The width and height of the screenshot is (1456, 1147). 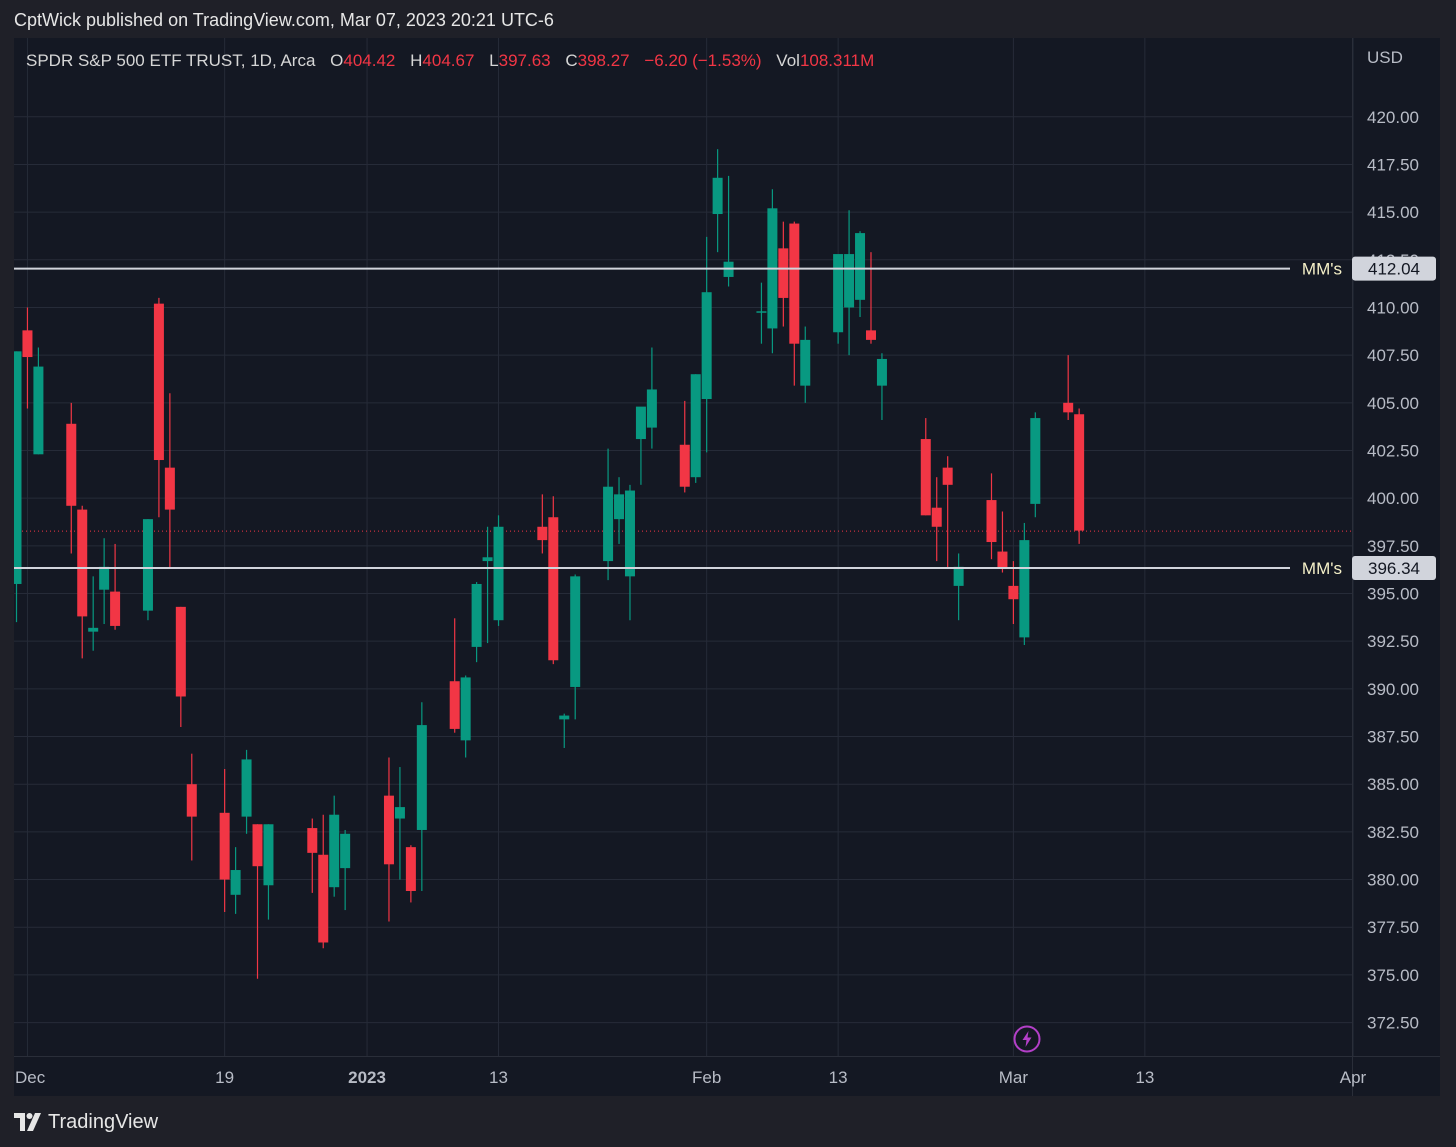 What do you see at coordinates (1393, 1023) in the screenshot?
I see `y-tick-label: 372.50` at bounding box center [1393, 1023].